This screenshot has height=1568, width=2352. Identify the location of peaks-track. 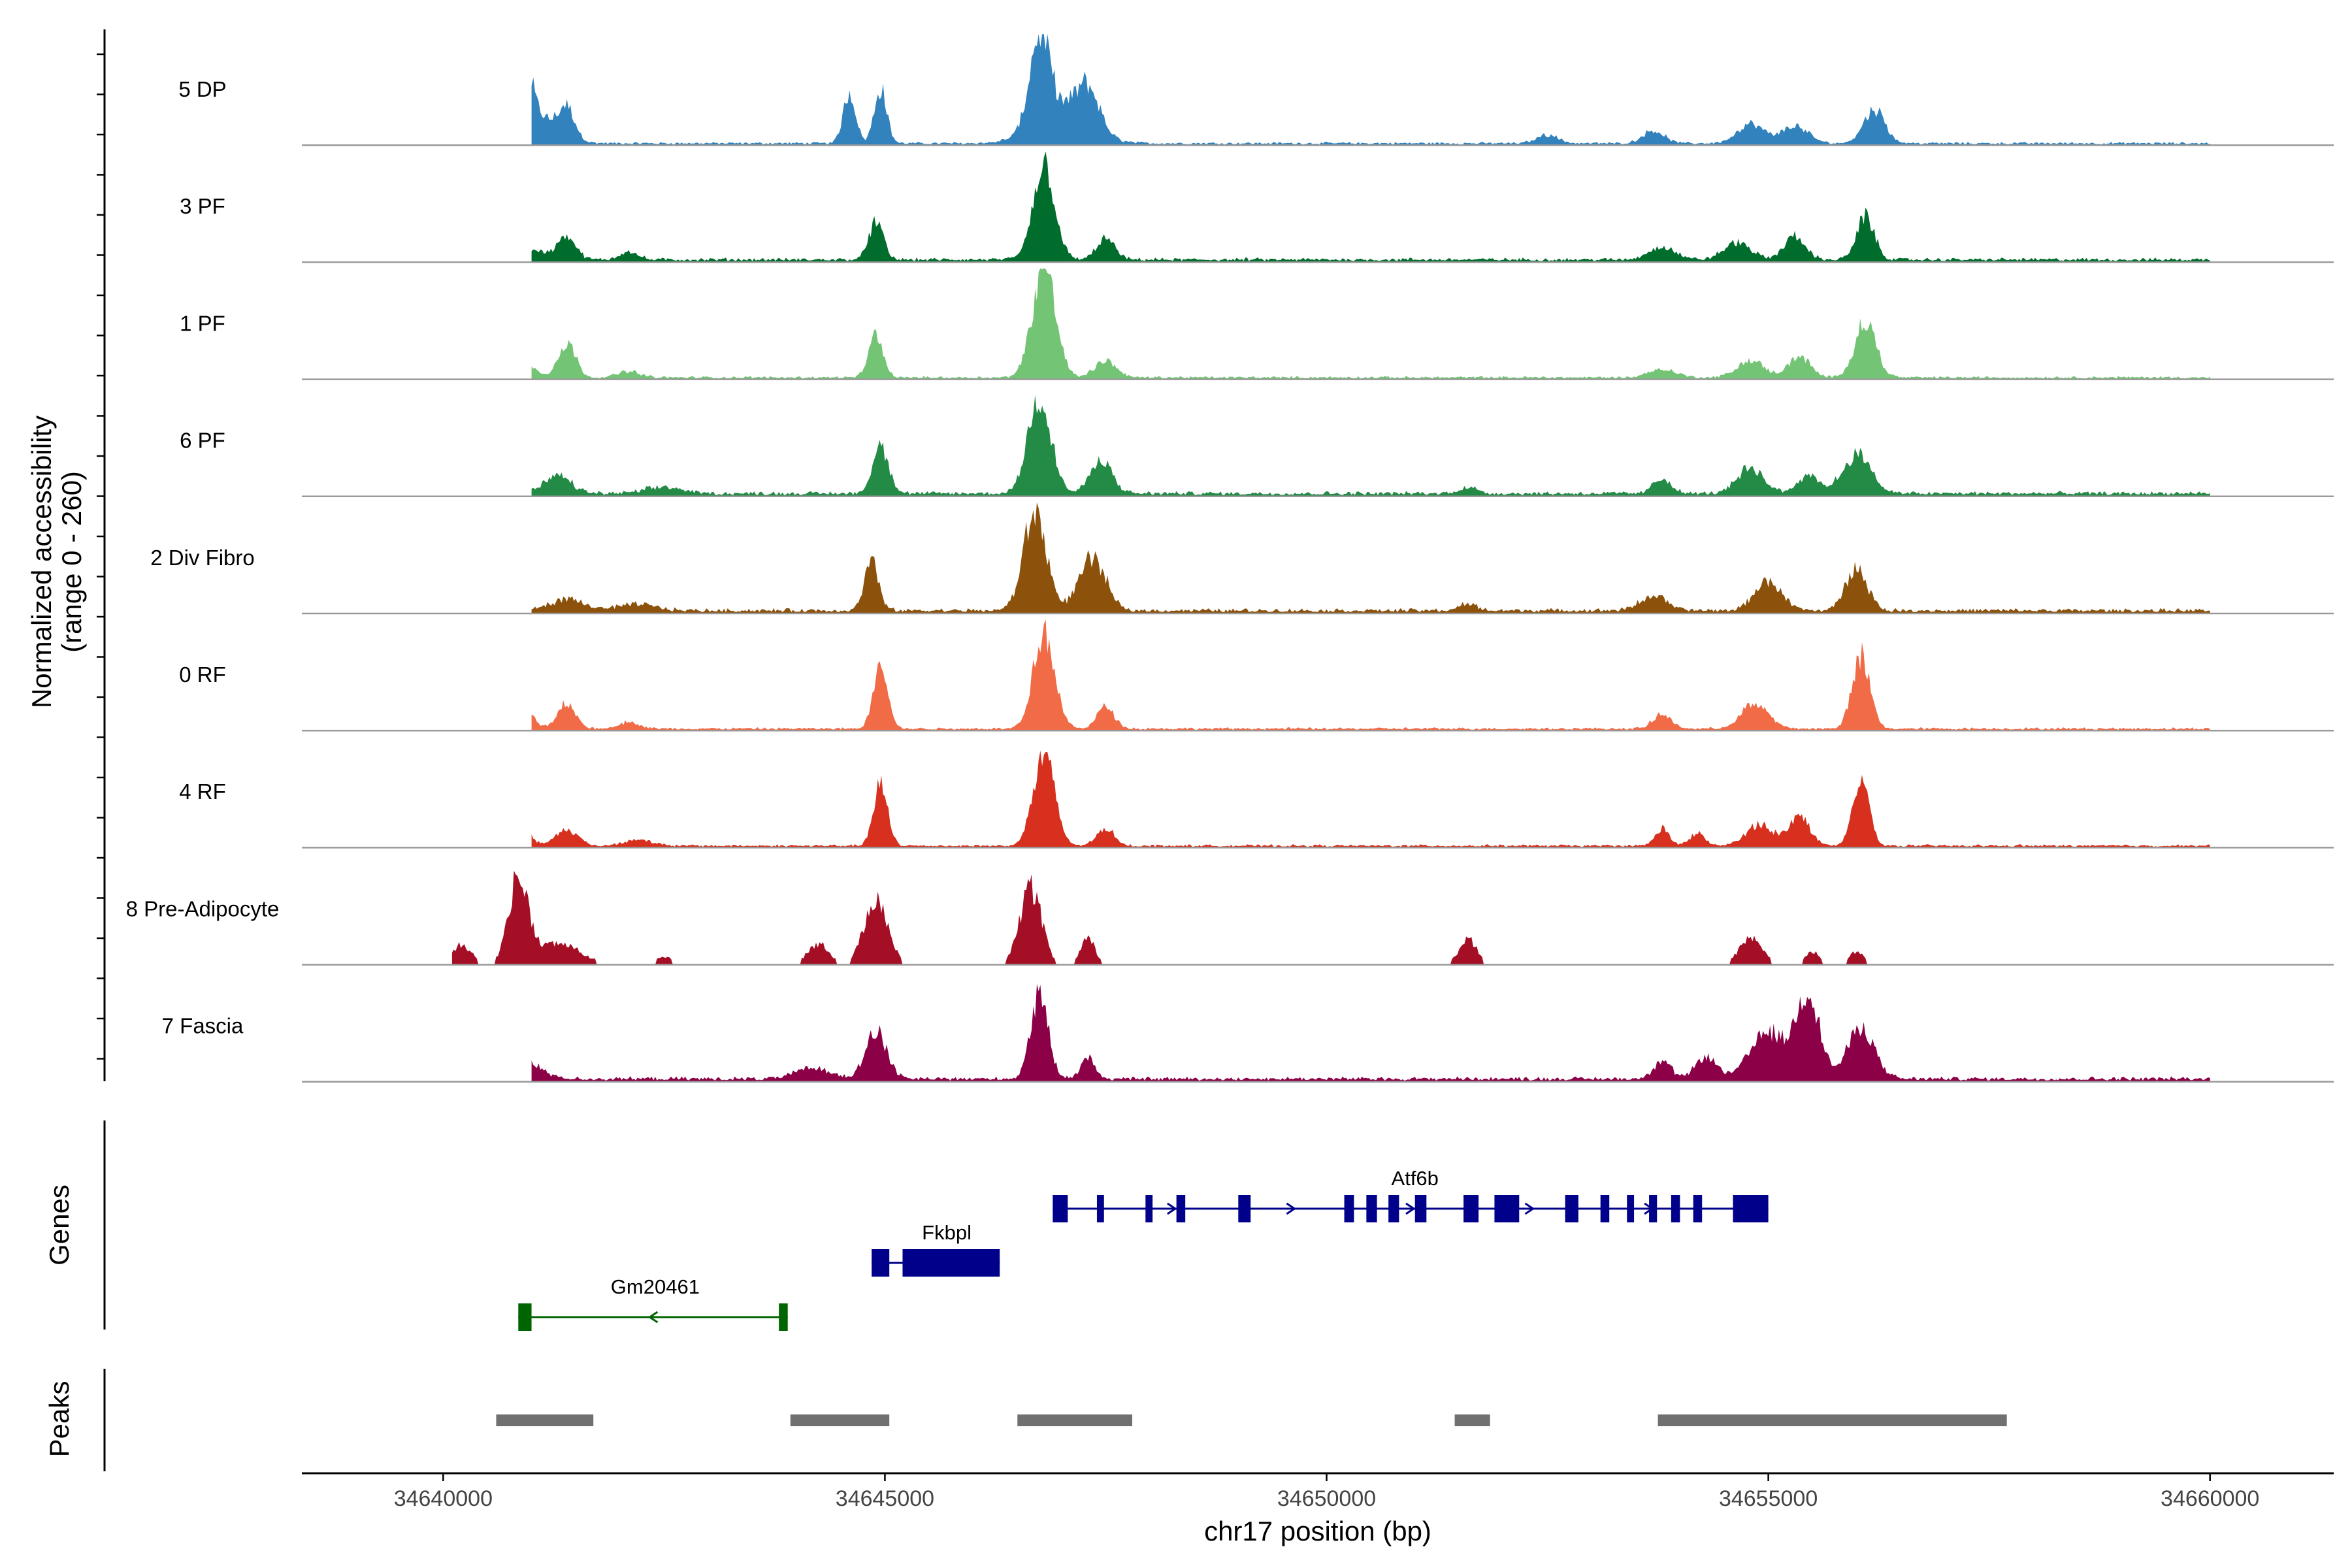
(1251, 1420).